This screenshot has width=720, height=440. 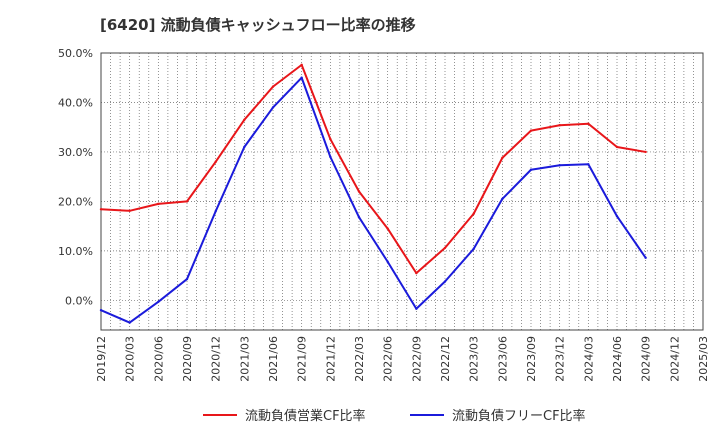 I want to click on x-tick-label: 2023/09, so click(x=531, y=359).